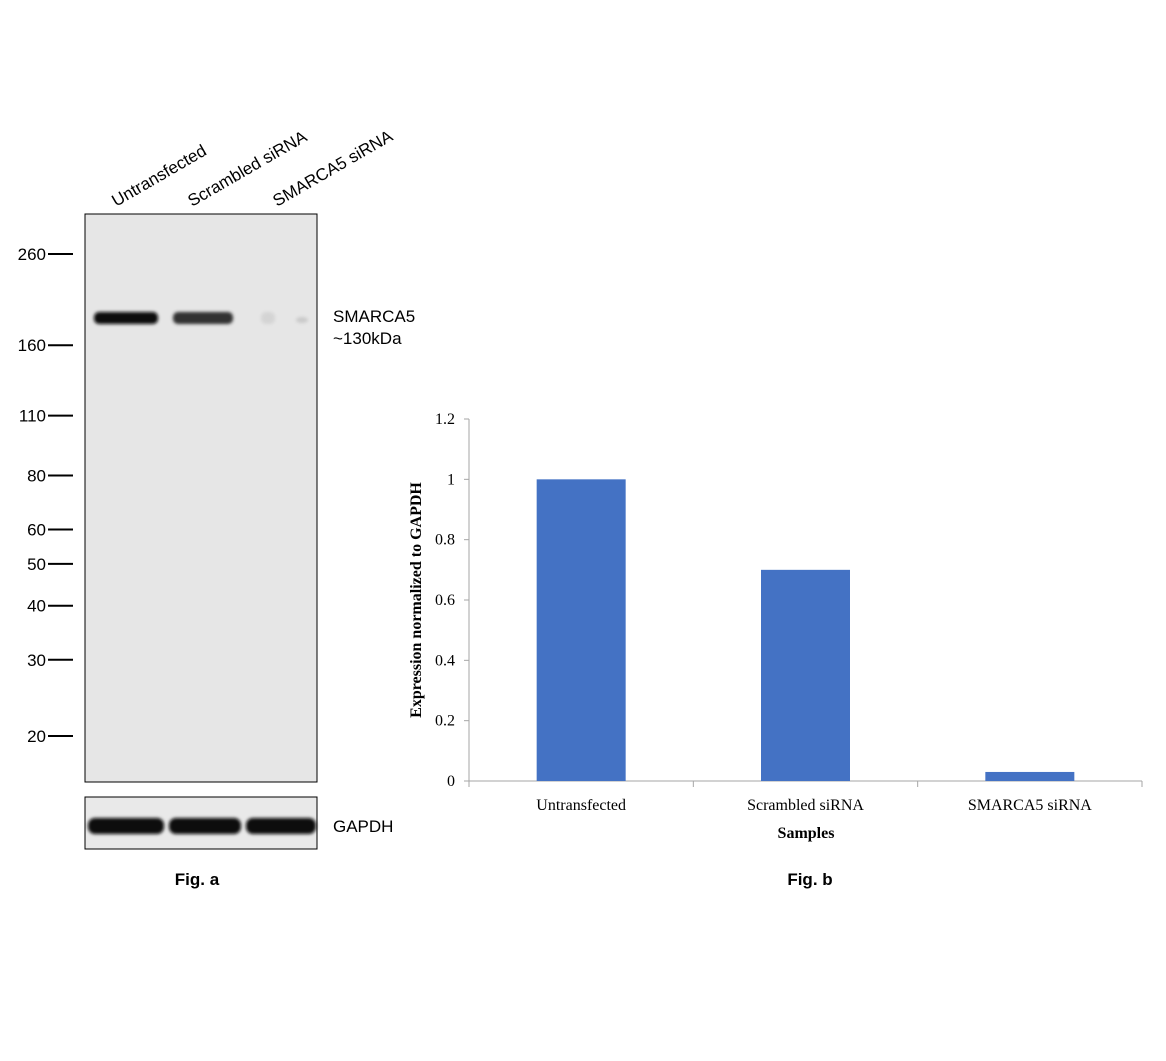 The width and height of the screenshot is (1166, 1061). I want to click on marker-label: 60, so click(36, 530).